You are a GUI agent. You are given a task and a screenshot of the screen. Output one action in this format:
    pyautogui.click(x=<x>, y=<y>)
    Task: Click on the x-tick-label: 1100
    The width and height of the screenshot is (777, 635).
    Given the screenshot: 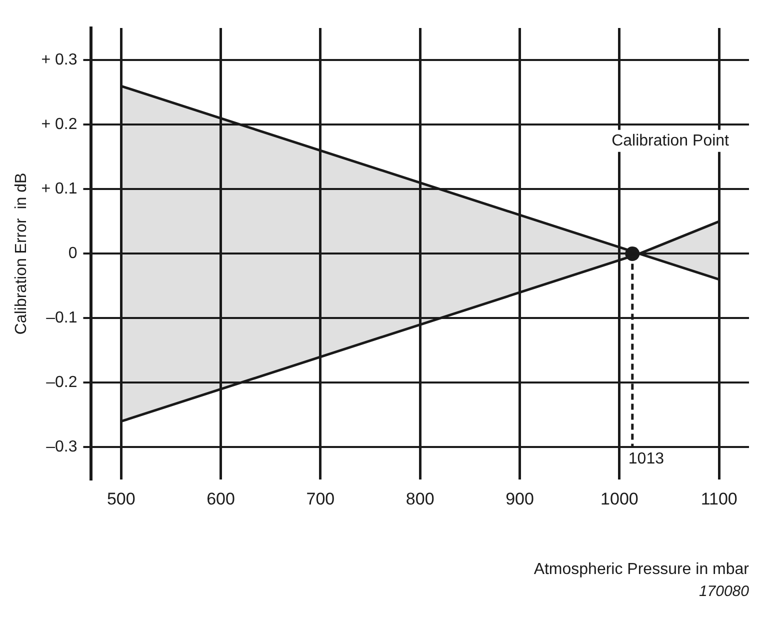 What is the action you would take?
    pyautogui.click(x=719, y=498)
    